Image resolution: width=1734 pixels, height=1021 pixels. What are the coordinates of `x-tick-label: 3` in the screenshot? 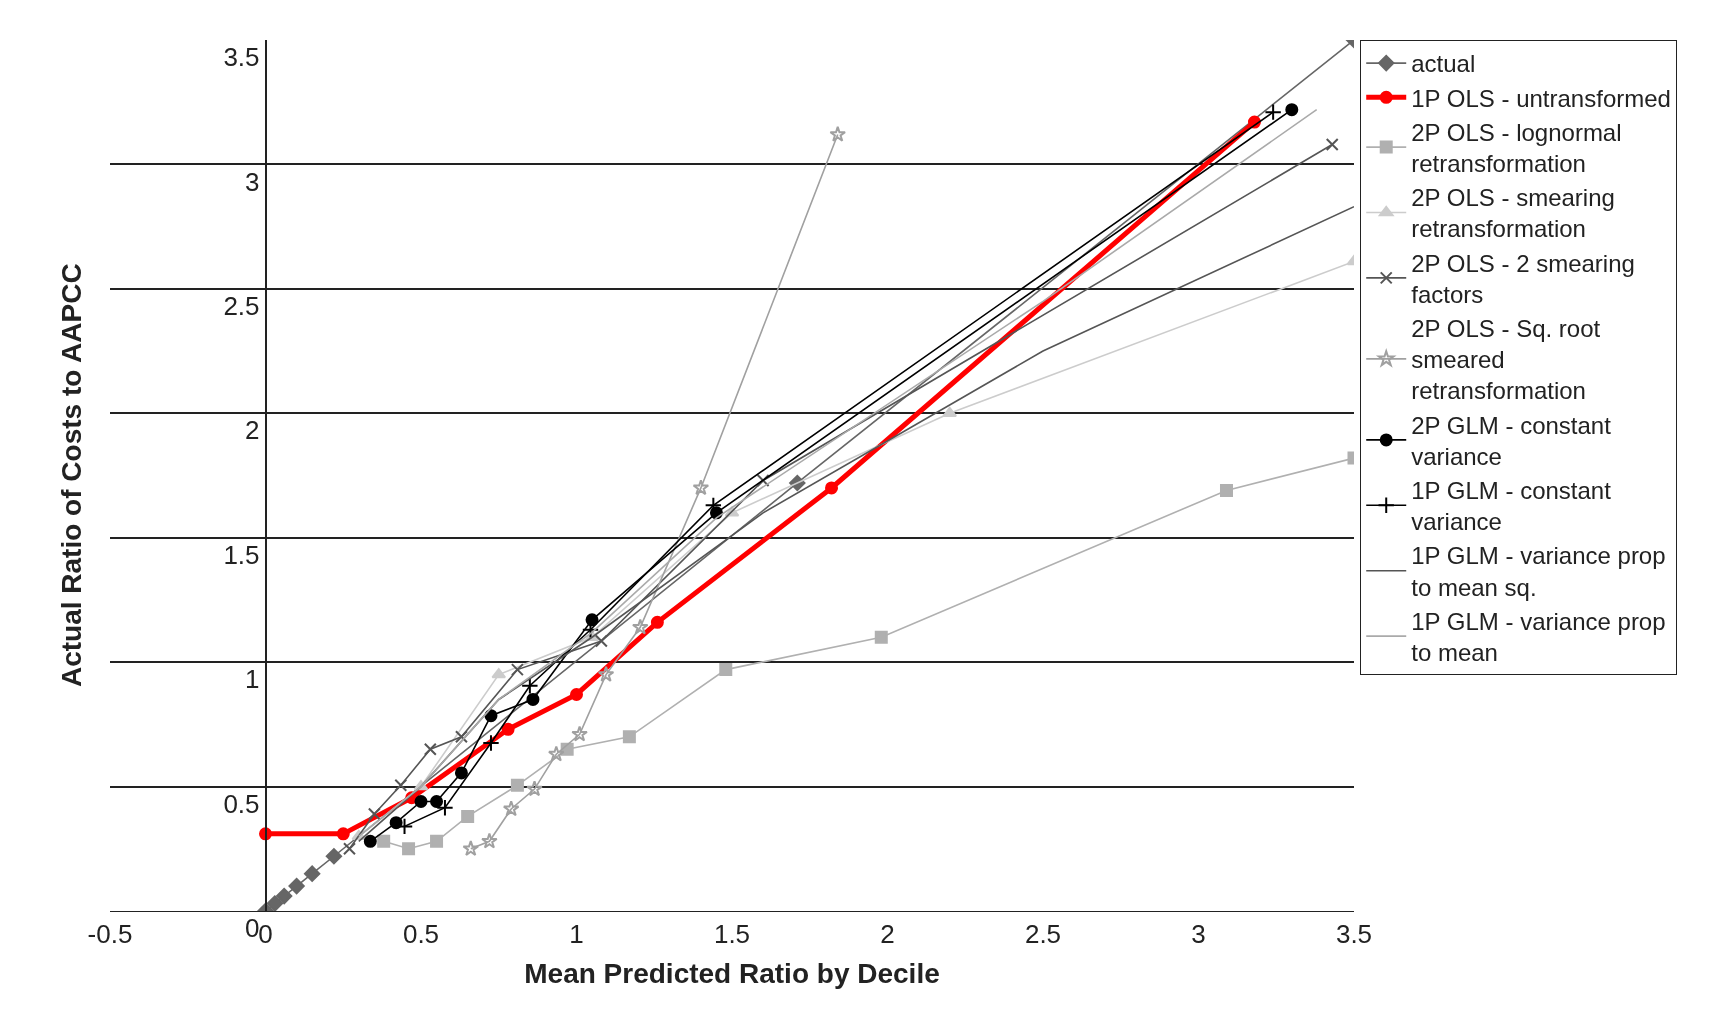 It's located at (1198, 934).